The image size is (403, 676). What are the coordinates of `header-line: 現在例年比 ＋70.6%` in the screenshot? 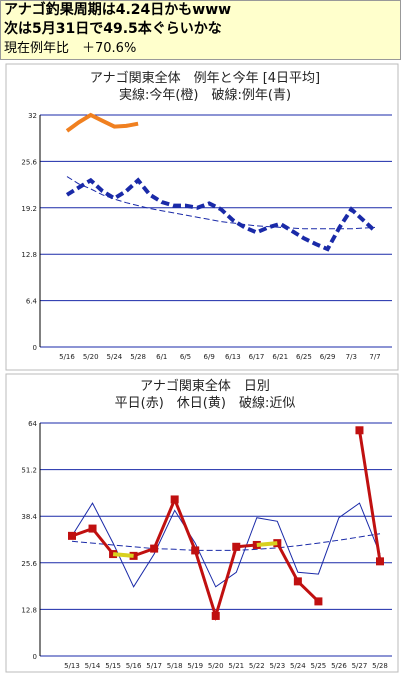 It's located at (70, 48).